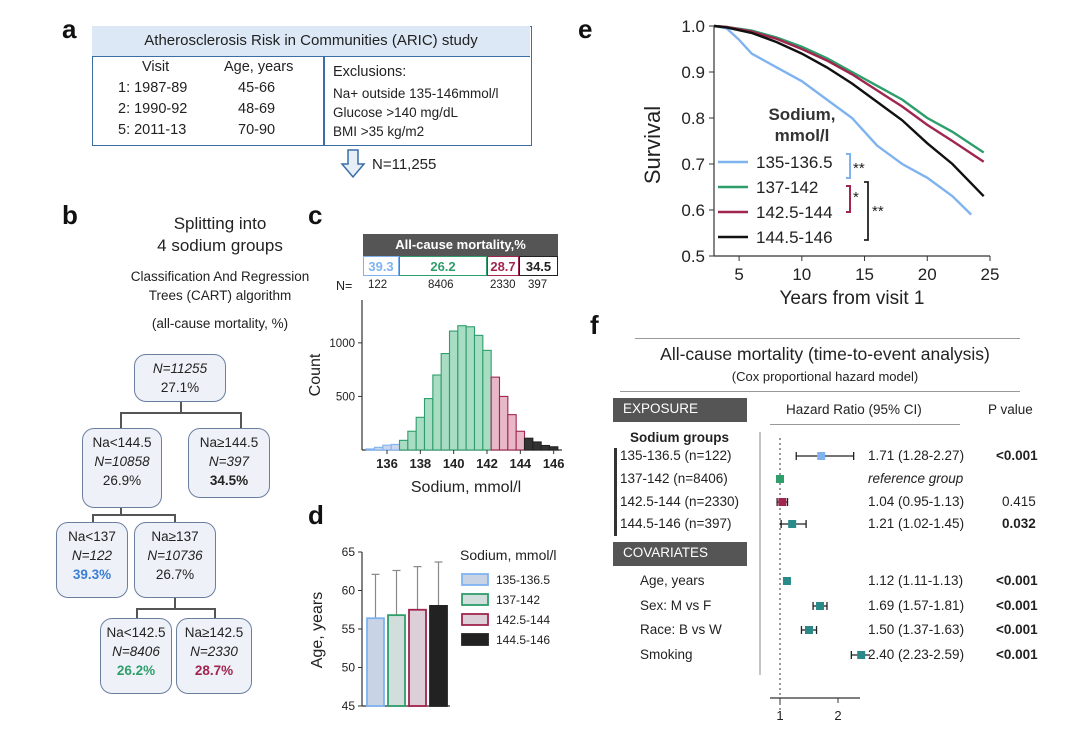  What do you see at coordinates (865, 424) in the screenshot?
I see `hr-header-rule` at bounding box center [865, 424].